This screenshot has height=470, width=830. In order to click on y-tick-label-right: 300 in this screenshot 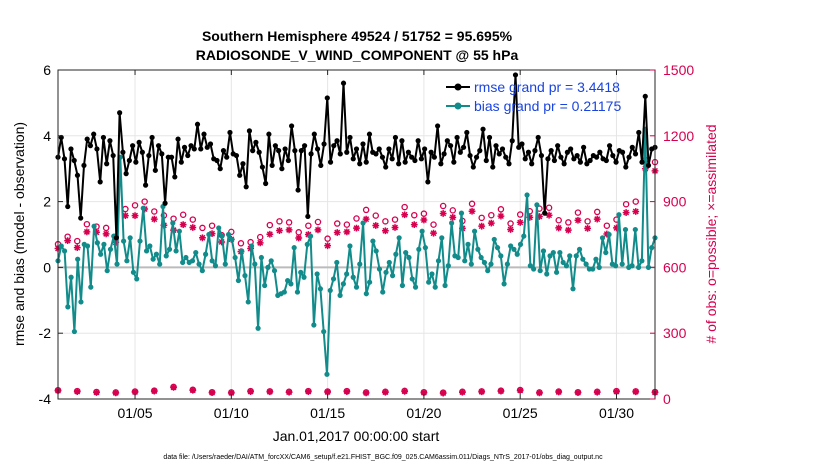, I will do `click(675, 333)`.